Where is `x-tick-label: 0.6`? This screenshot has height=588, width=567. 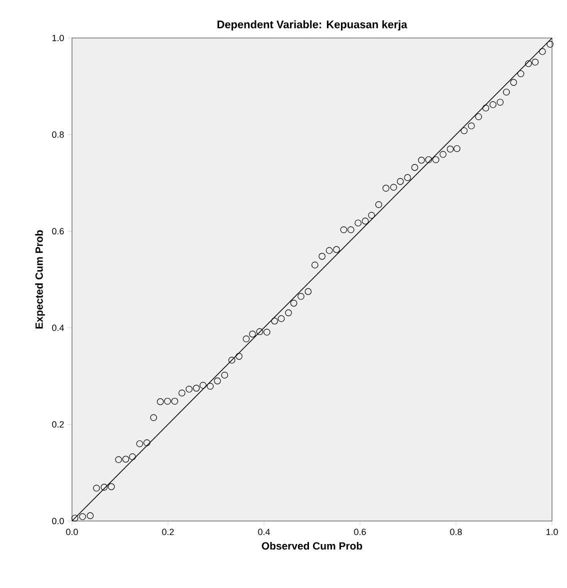 x-tick-label: 0.6 is located at coordinates (360, 532).